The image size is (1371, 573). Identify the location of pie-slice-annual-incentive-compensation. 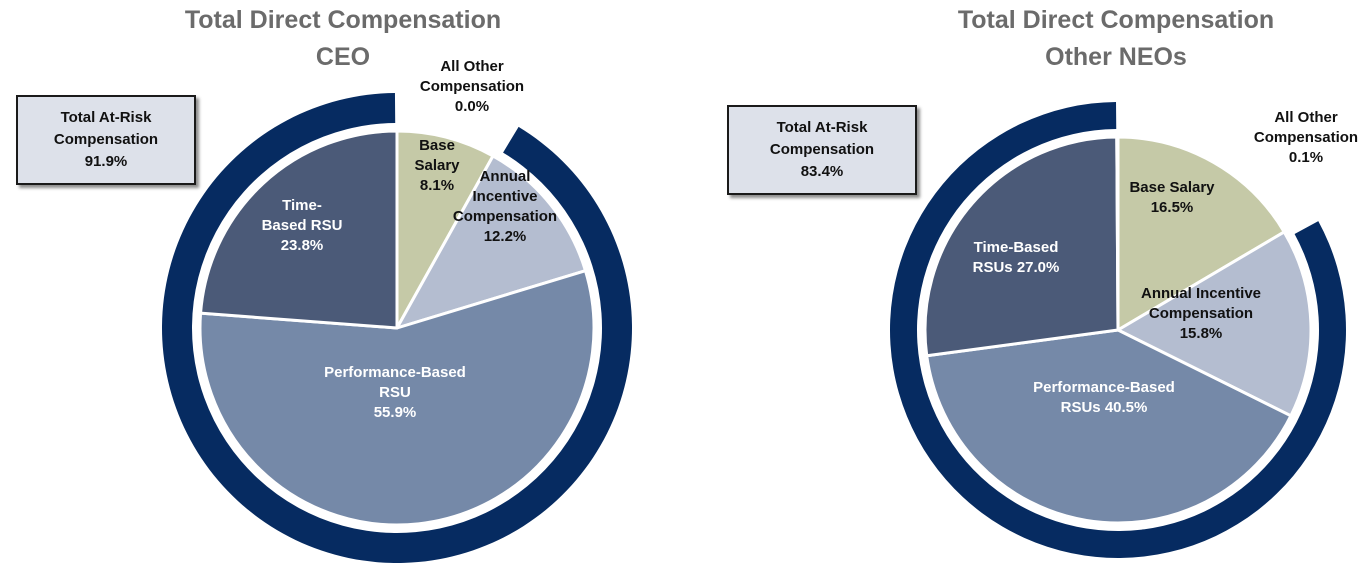
(1214, 324).